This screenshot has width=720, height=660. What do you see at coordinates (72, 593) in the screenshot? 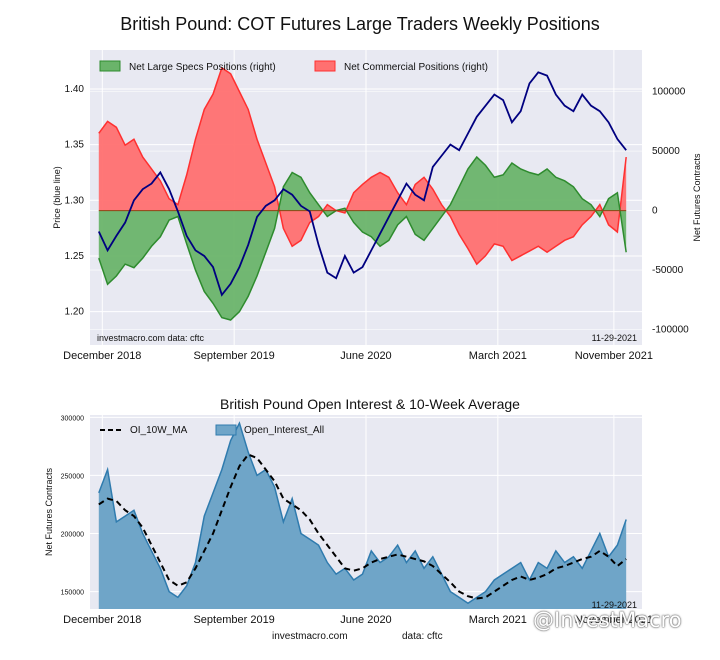
I see `oi-tick-label: 150000` at bounding box center [72, 593].